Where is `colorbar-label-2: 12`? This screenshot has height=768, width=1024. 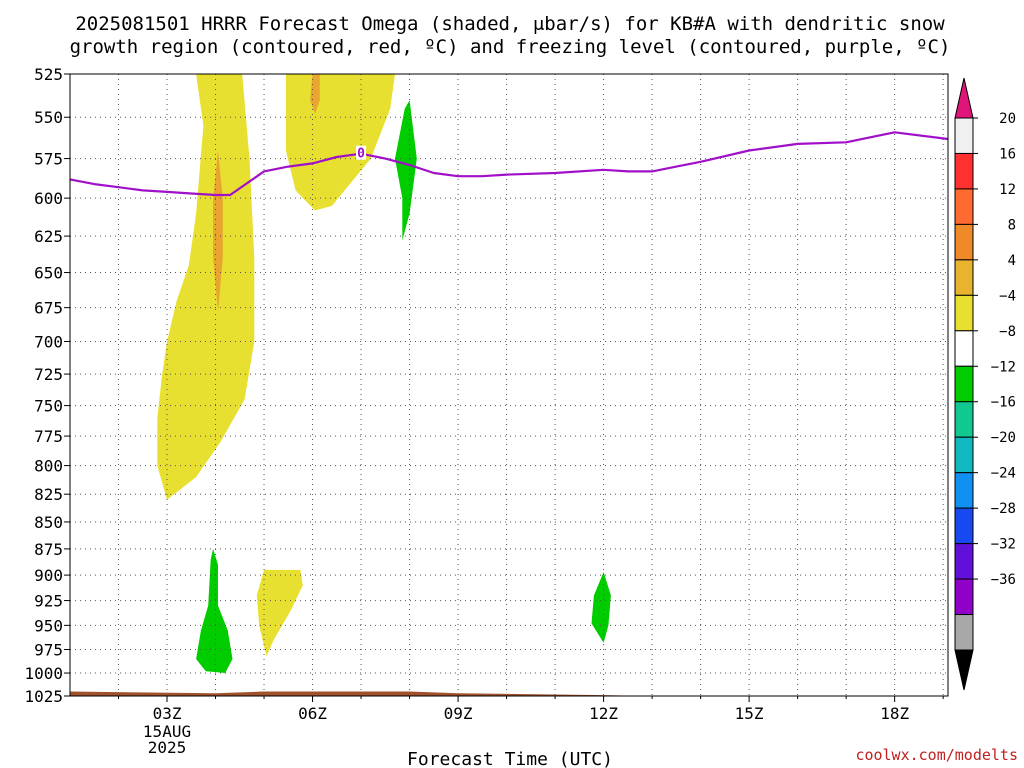 colorbar-label-2: 12 is located at coordinates (1007, 190).